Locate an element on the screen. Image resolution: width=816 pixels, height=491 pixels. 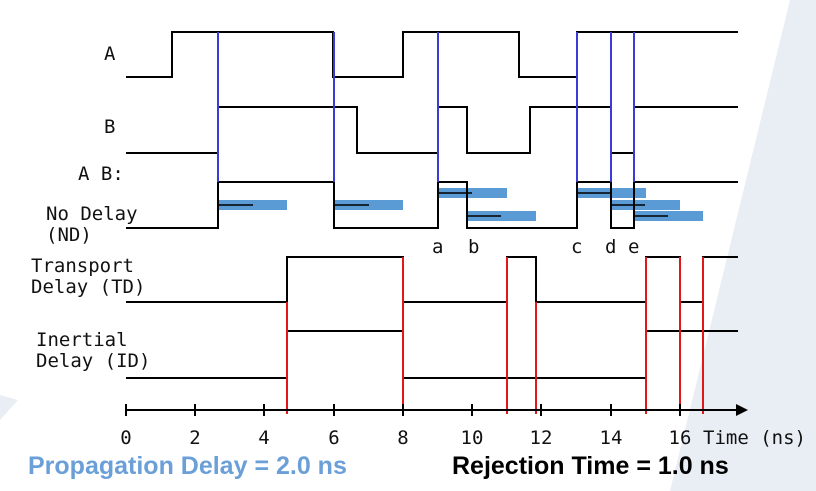
tick-label-16: 16 is located at coordinates (680, 438).